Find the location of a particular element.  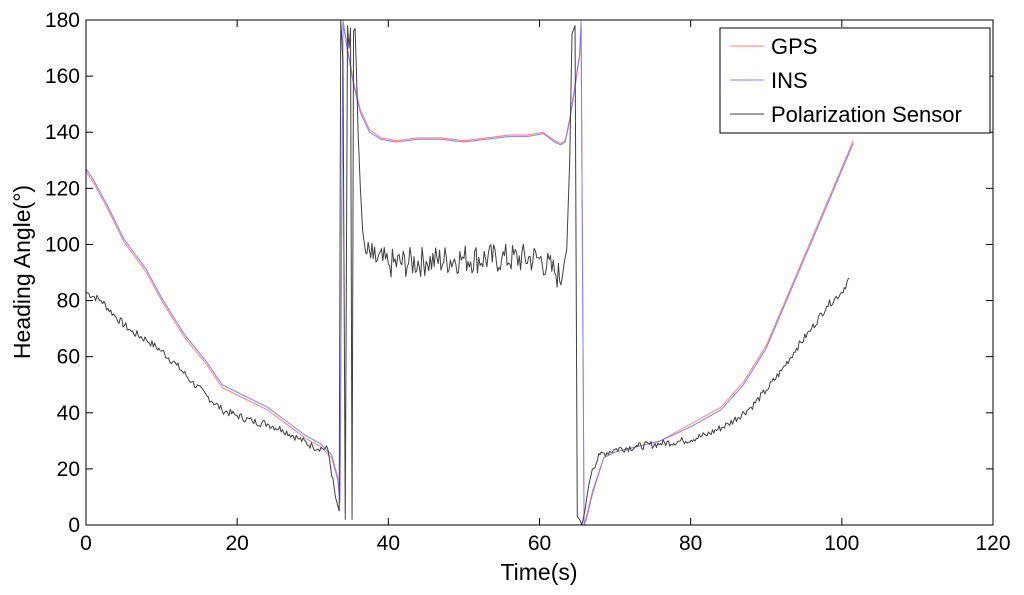

legend-label: GPS is located at coordinates (794, 46).